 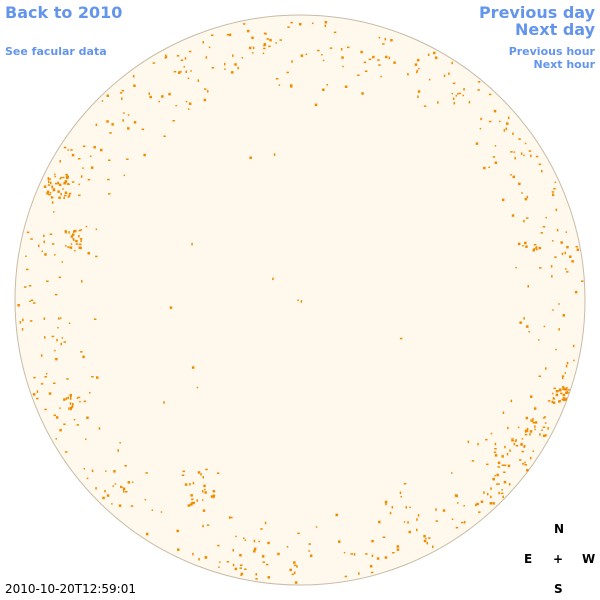 I want to click on next-day-link: Next day, so click(x=555, y=29).